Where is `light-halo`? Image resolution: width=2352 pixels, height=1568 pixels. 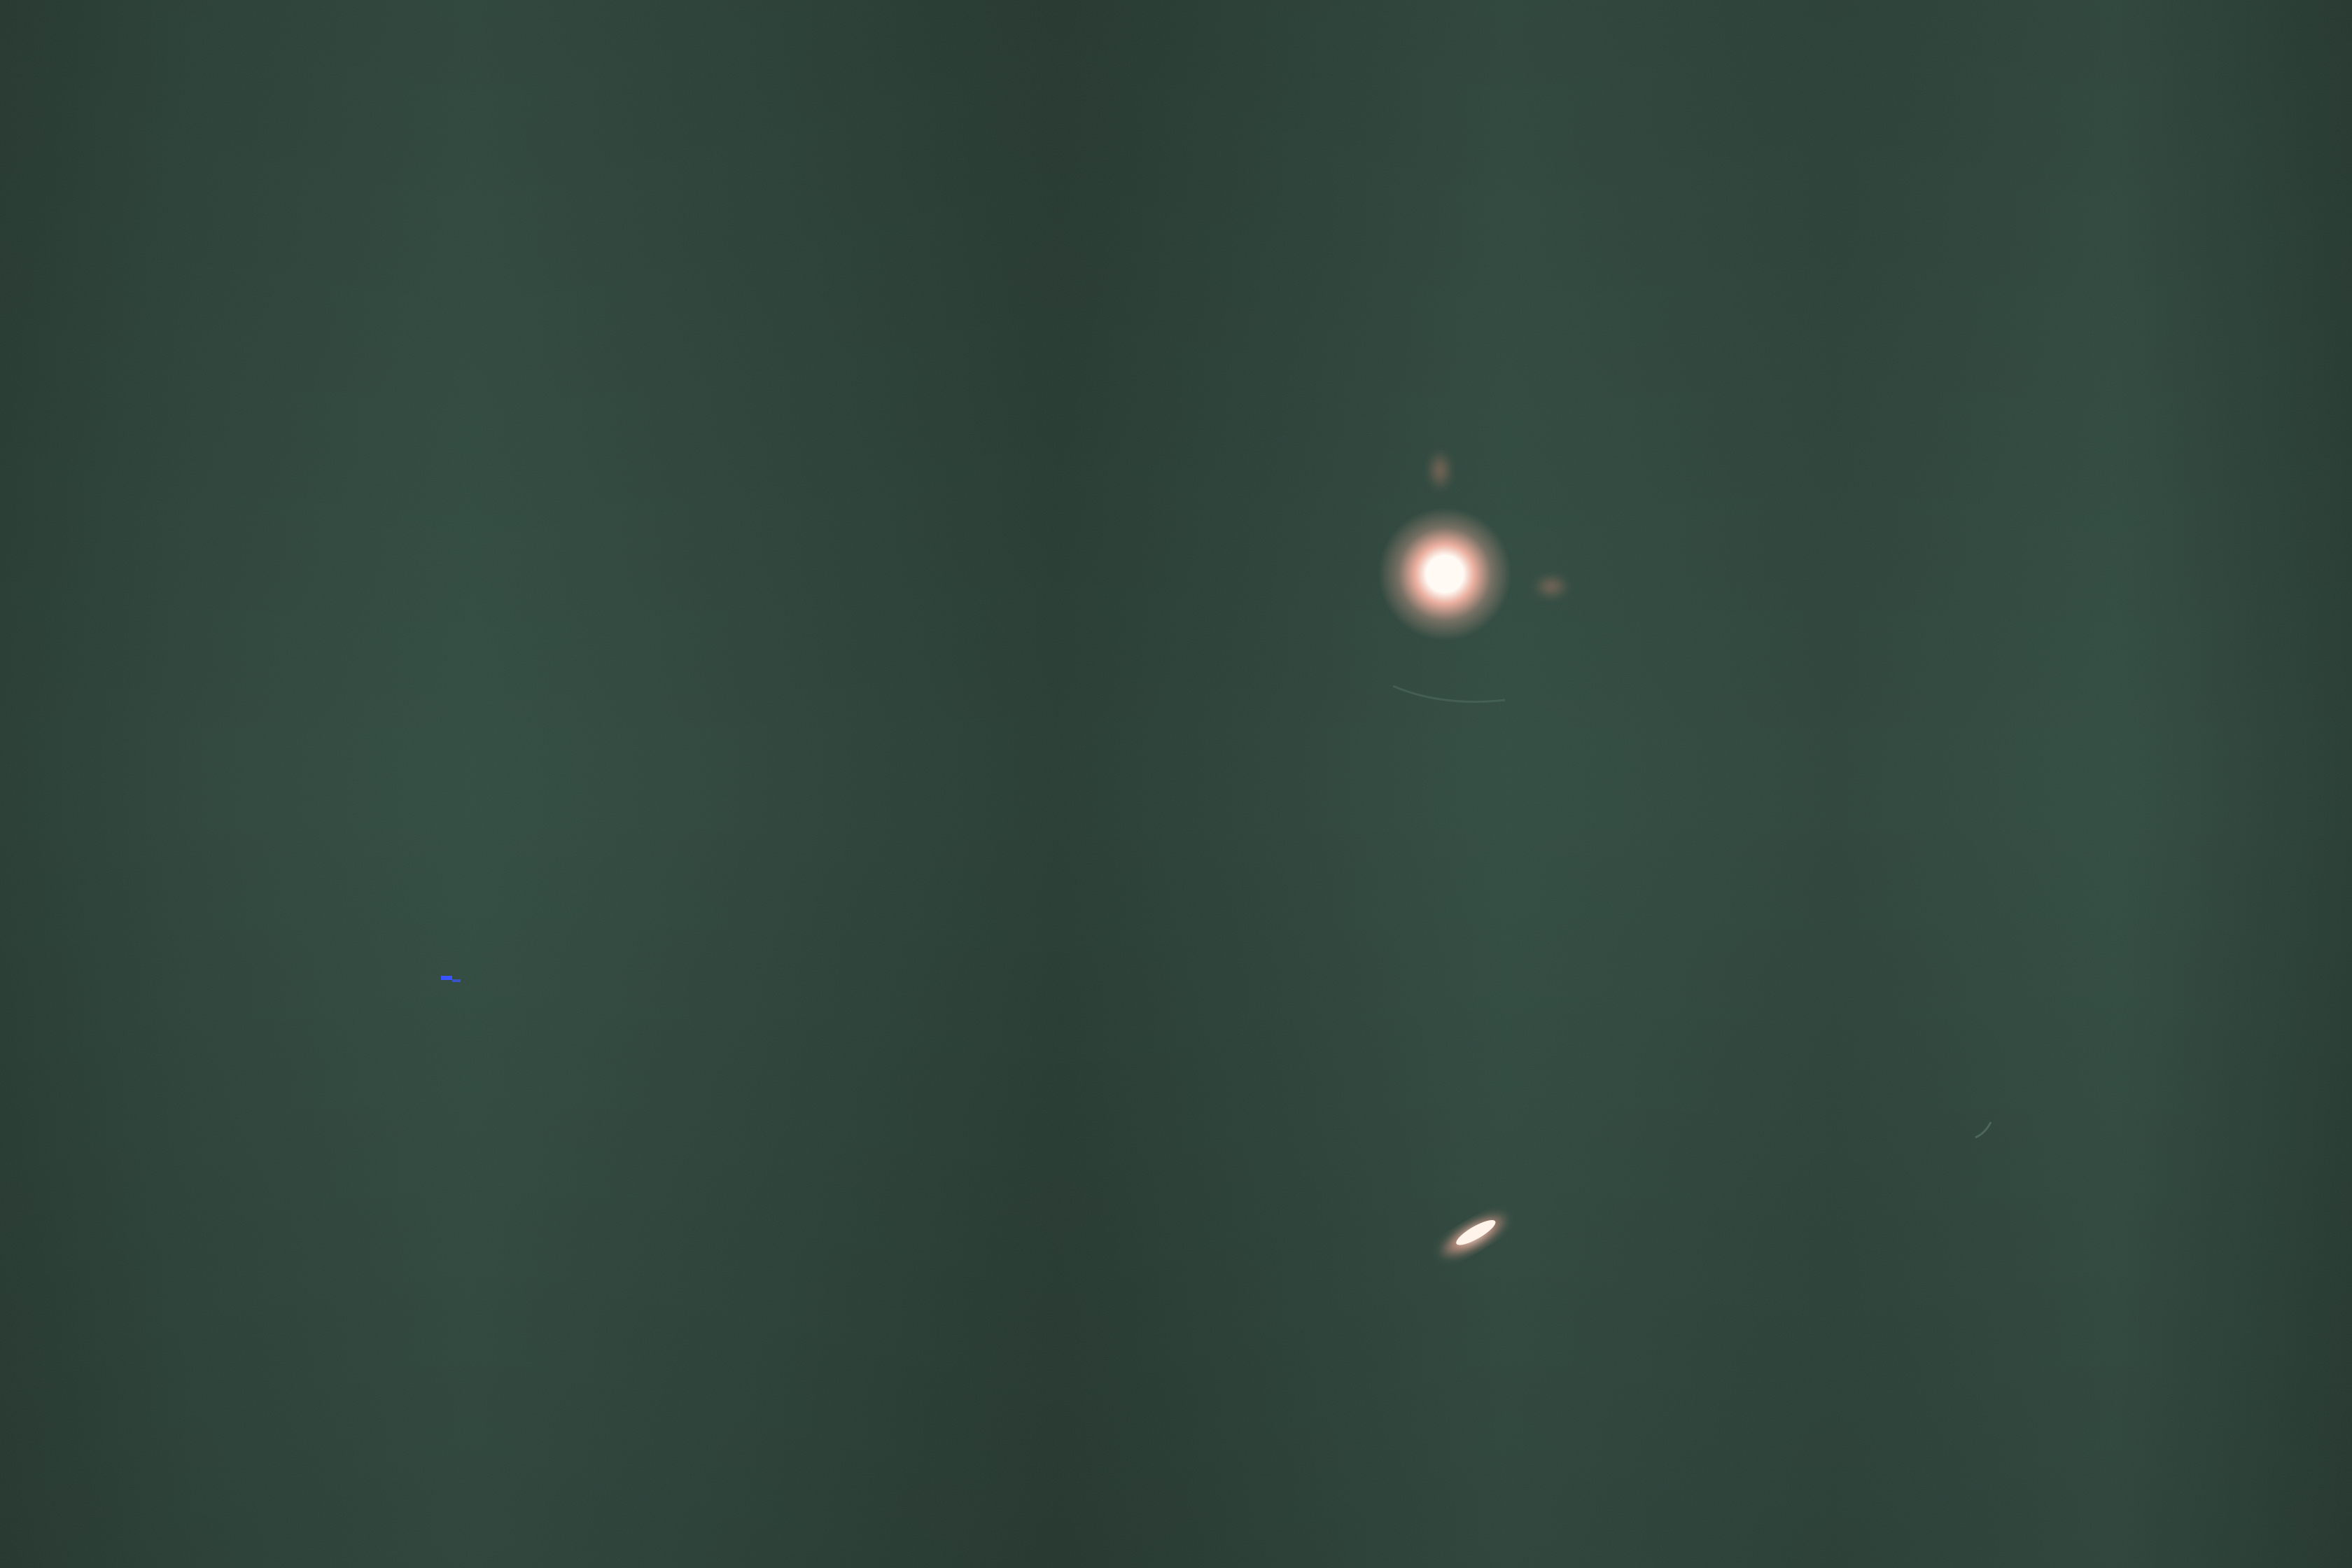 light-halo is located at coordinates (1444, 573).